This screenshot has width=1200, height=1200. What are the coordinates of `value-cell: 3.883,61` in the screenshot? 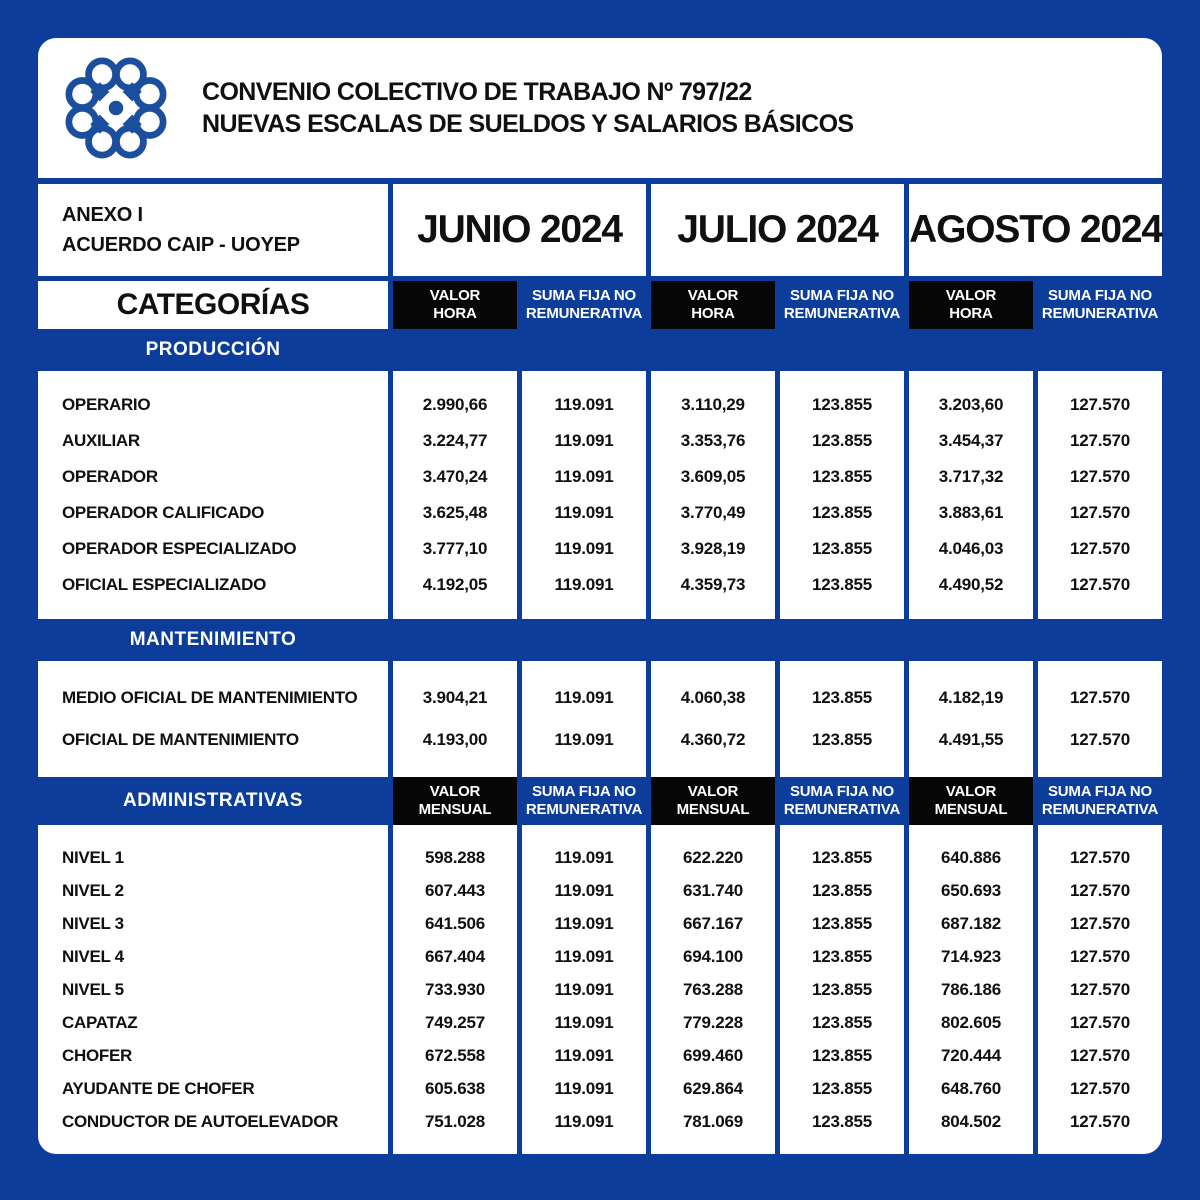 It's located at (971, 512).